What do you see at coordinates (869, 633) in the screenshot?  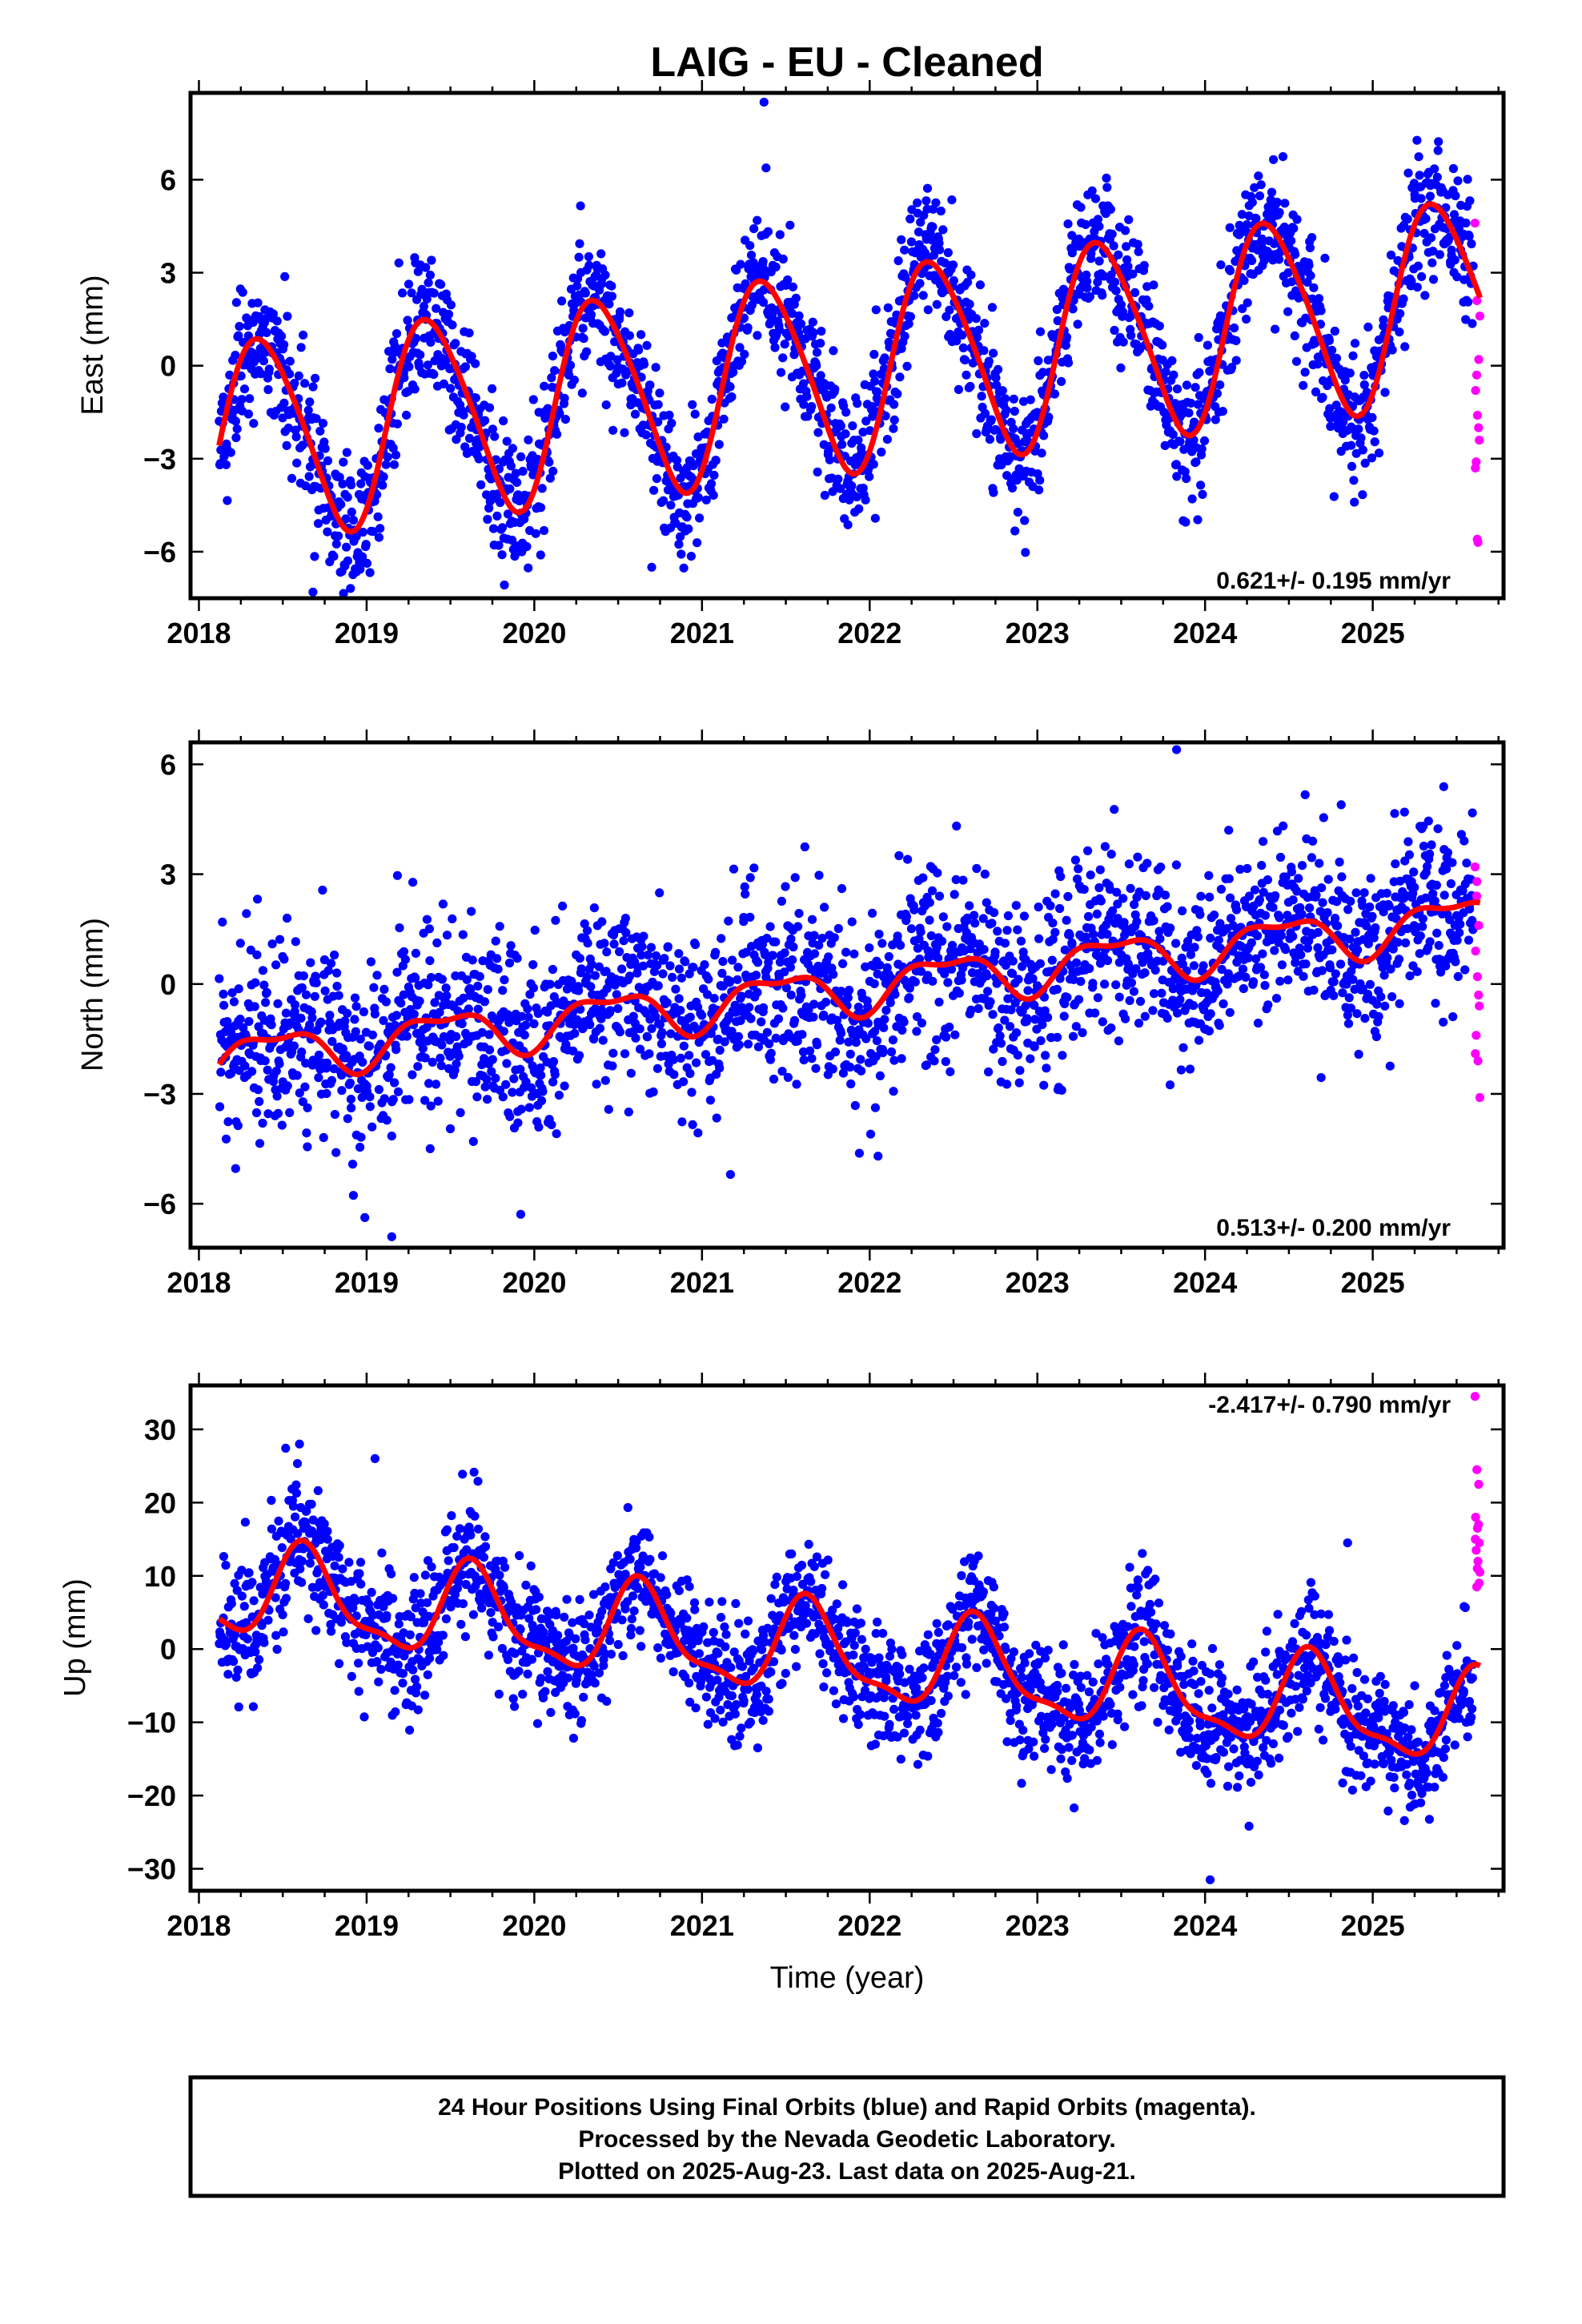 I see `x-tick-label: 2022` at bounding box center [869, 633].